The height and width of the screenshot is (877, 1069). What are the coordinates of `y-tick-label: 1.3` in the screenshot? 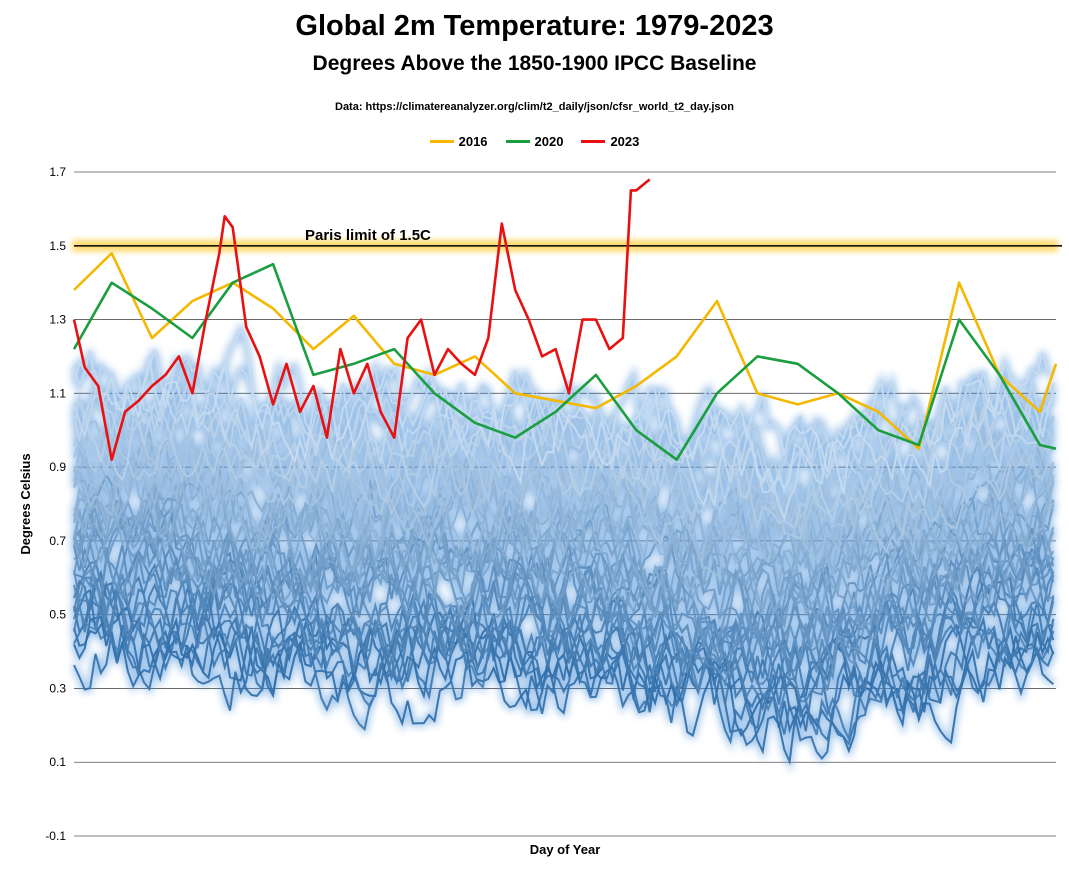 It's located at (57, 320).